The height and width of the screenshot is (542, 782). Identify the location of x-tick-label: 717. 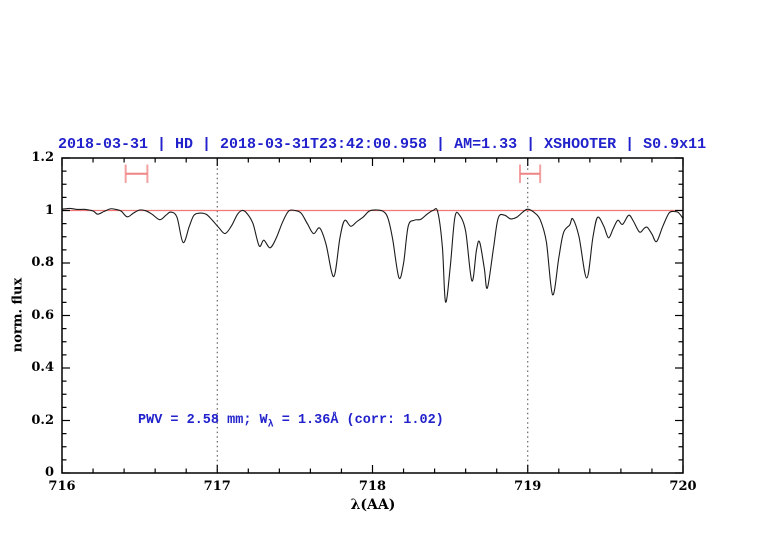
(217, 486).